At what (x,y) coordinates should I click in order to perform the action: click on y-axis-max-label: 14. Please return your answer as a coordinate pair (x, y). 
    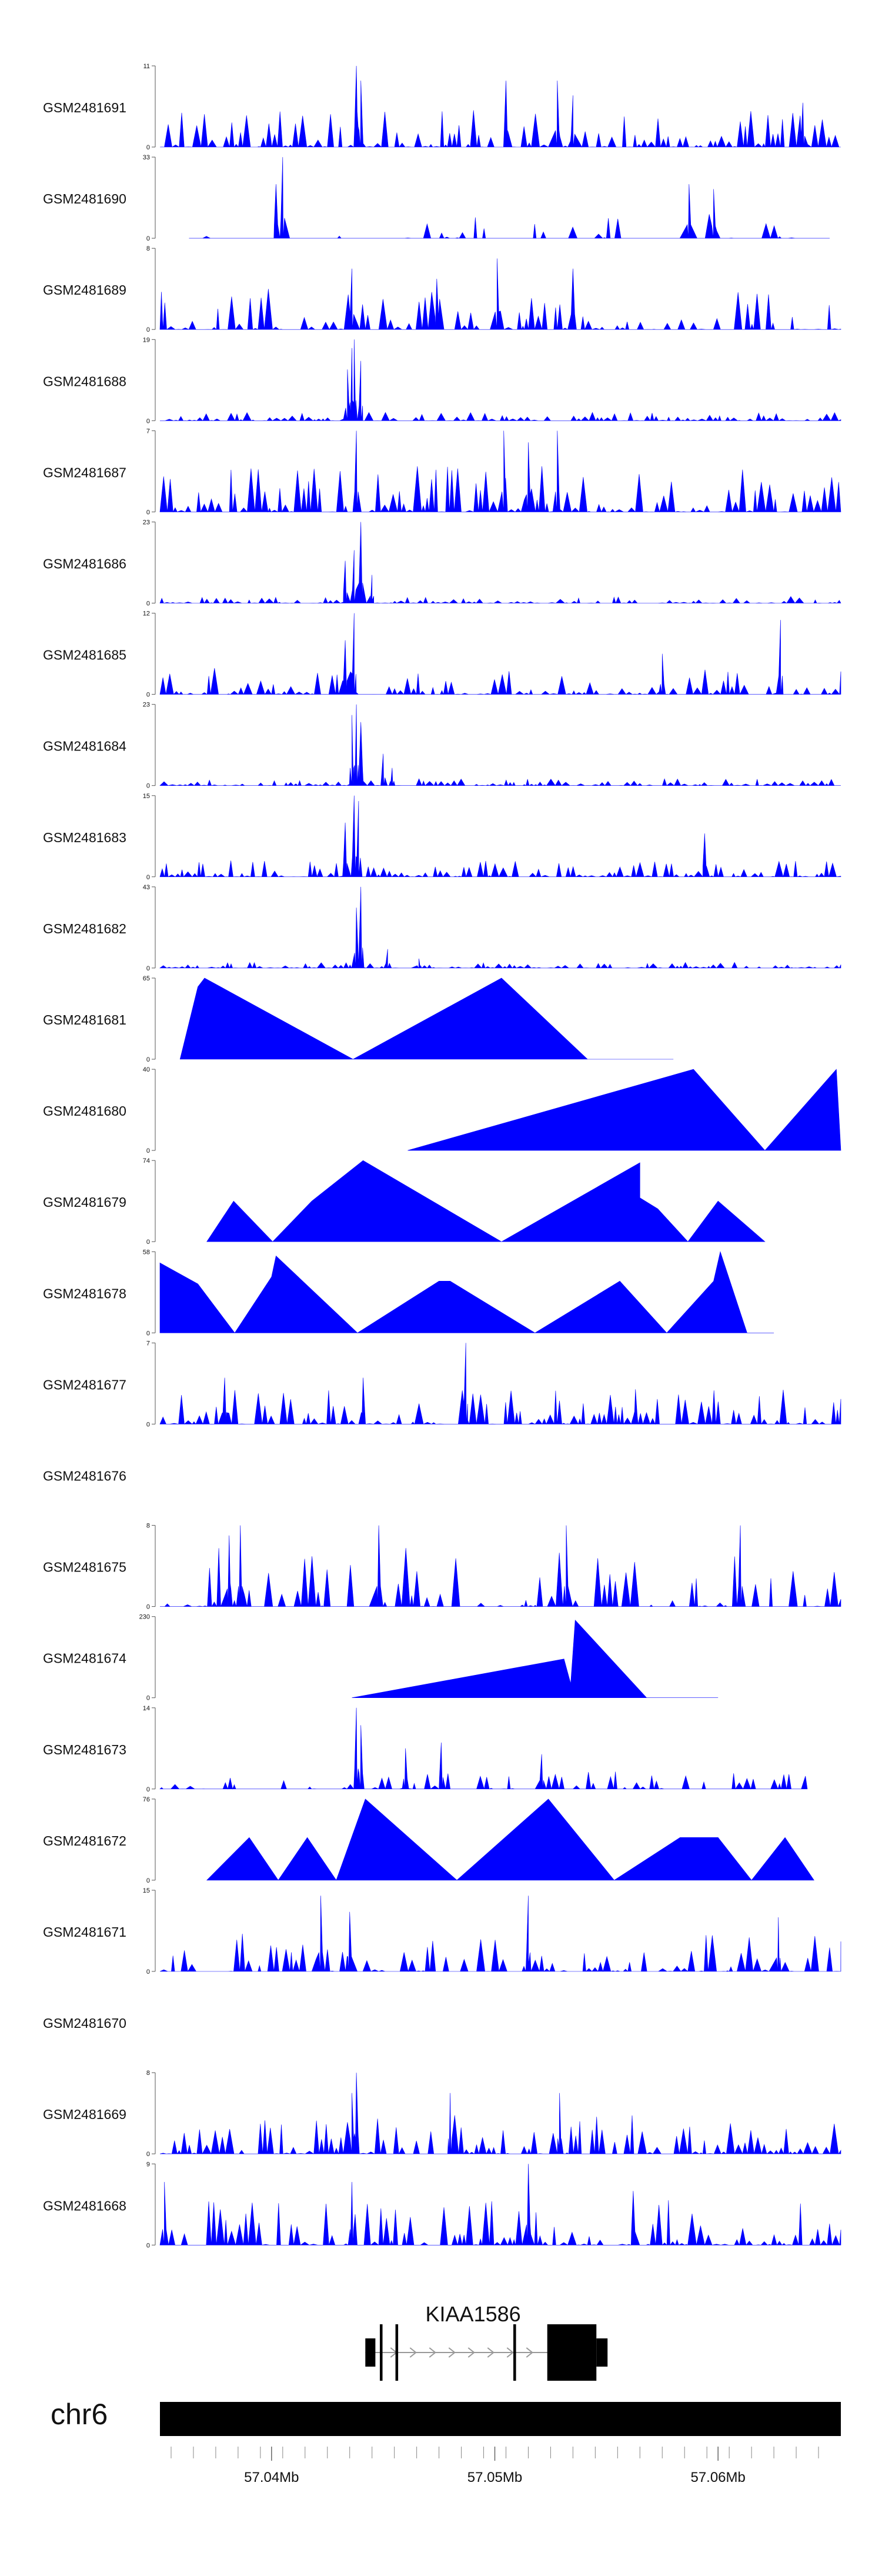
    Looking at the image, I should click on (146, 1708).